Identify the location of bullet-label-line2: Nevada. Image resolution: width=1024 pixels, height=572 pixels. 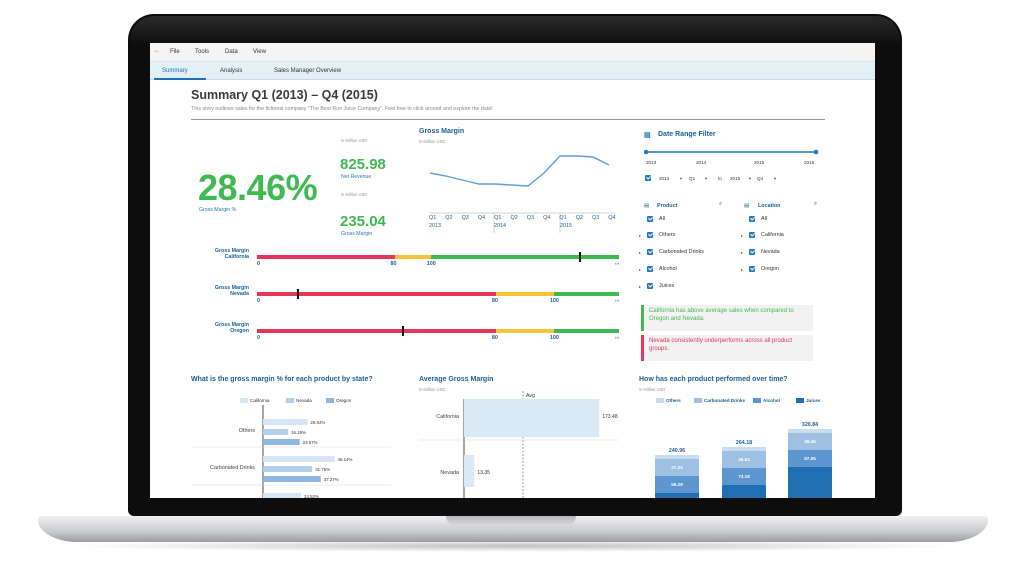
(239, 294).